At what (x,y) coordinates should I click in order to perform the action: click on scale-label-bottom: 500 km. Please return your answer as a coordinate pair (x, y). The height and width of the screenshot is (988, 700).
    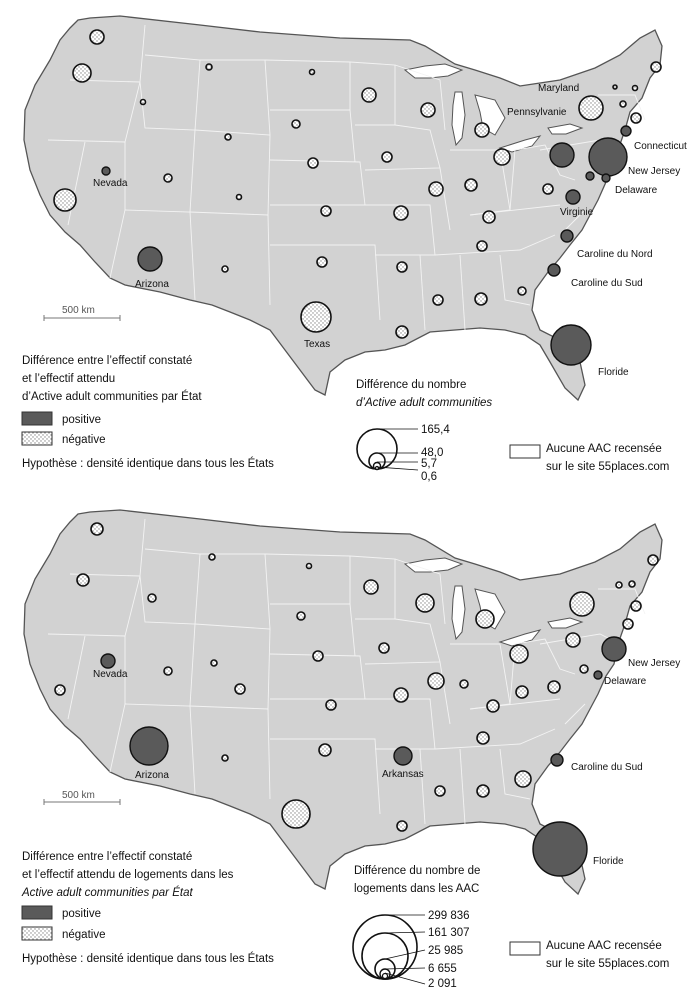
    Looking at the image, I should click on (78, 795).